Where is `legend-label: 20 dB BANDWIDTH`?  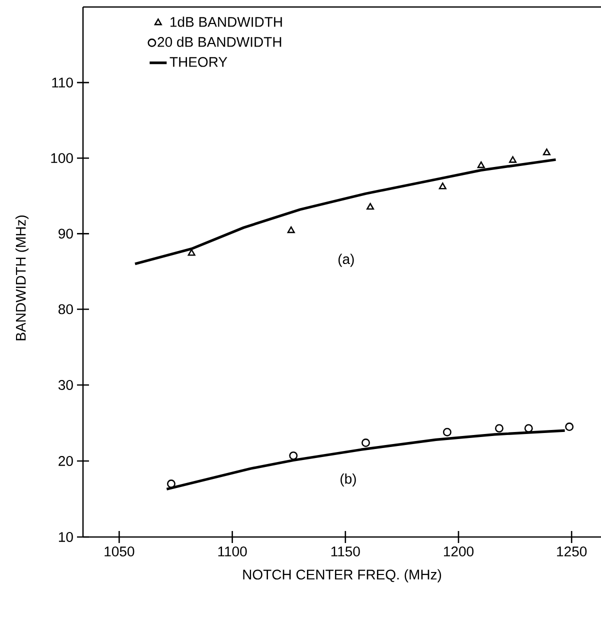 legend-label: 20 dB BANDWIDTH is located at coordinates (220, 41).